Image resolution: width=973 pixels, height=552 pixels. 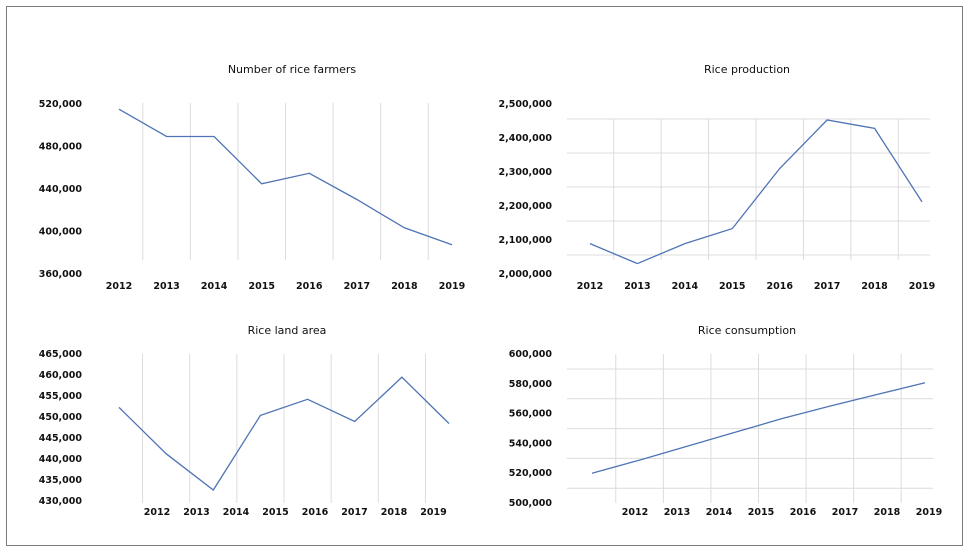 I want to click on chart-title: Number of rice farmers, so click(x=292, y=69).